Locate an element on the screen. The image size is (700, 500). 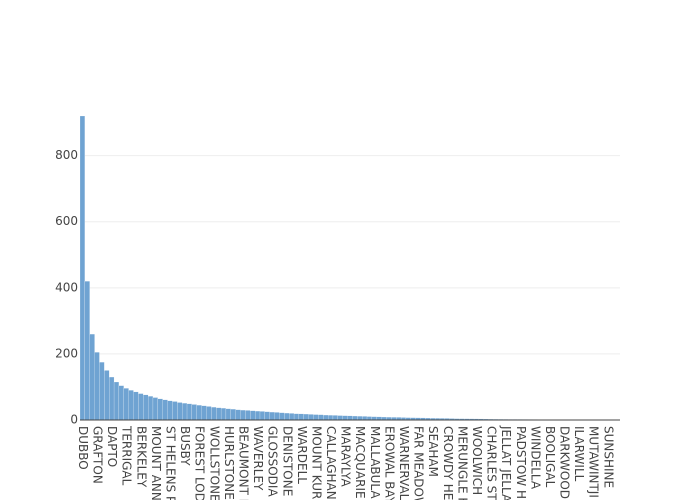
x-tick-label: WOLLSTONE is located at coordinates (214, 463).